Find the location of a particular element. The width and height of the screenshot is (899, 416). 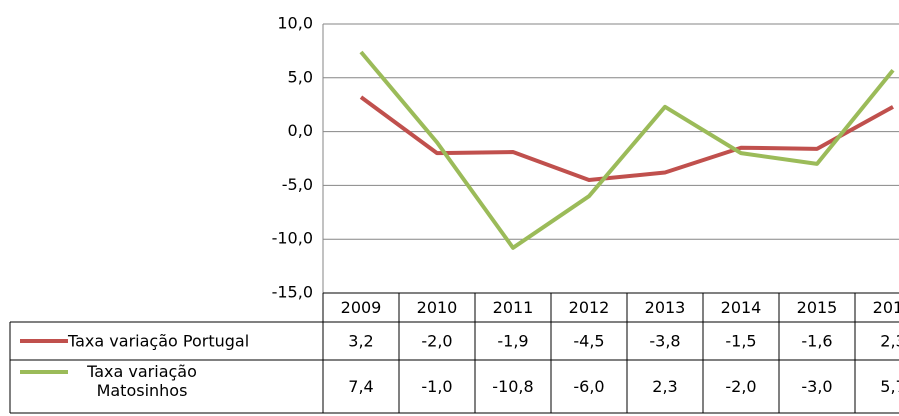

series-line is located at coordinates (626, 139).